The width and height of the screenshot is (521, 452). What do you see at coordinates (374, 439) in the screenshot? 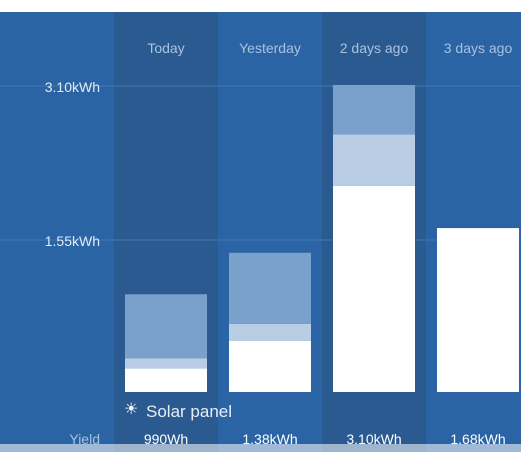
I see `yield-value: 3.10kWh` at bounding box center [374, 439].